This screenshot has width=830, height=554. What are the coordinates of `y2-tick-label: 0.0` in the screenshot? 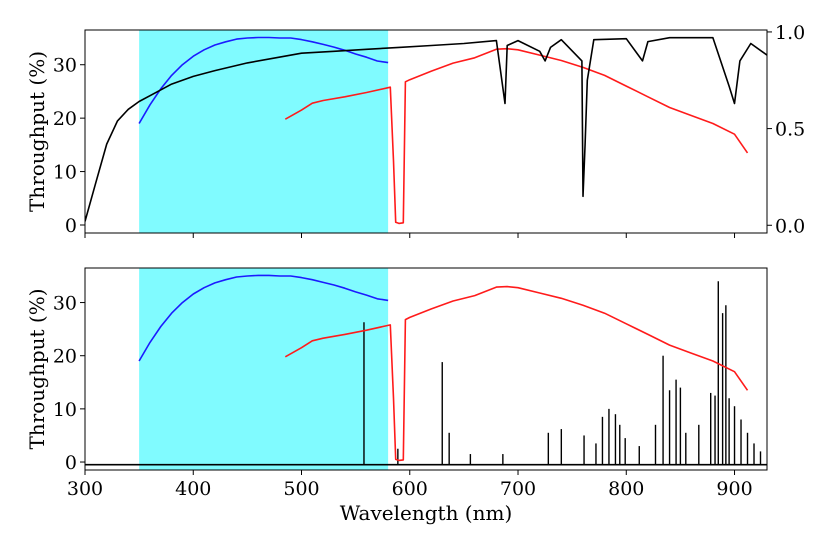 It's located at (790, 226).